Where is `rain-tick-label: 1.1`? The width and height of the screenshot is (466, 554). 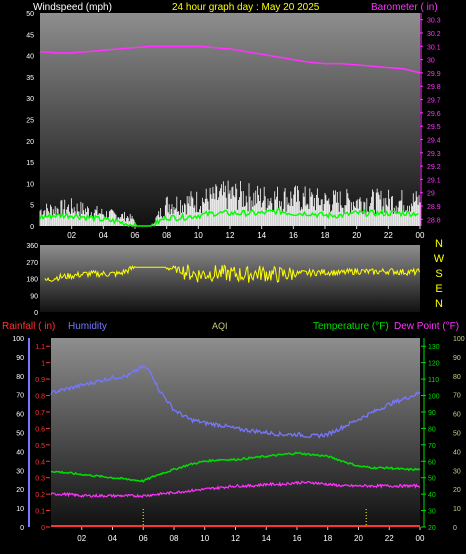 rain-tick-label: 1.1 is located at coordinates (40, 347).